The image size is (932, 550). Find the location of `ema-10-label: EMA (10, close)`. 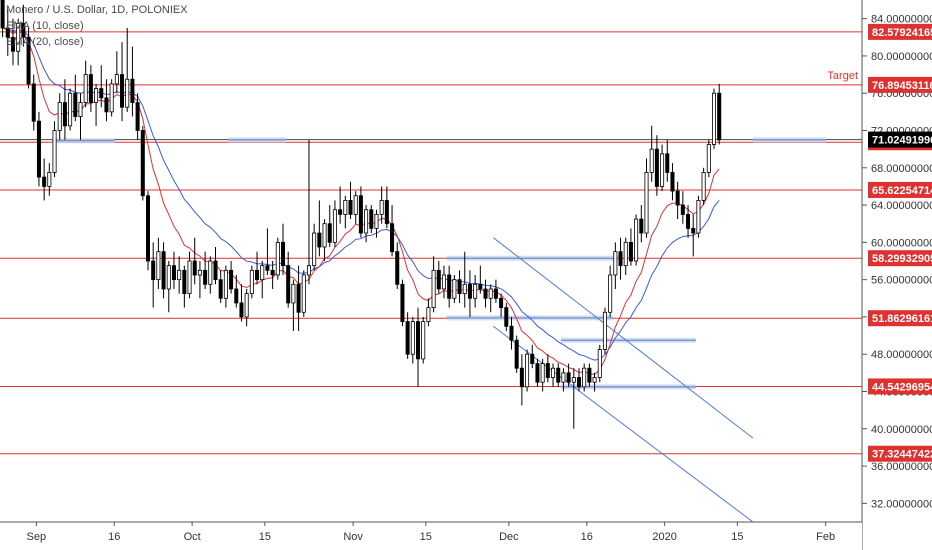

ema-10-label: EMA (10, close) is located at coordinates (45, 26).